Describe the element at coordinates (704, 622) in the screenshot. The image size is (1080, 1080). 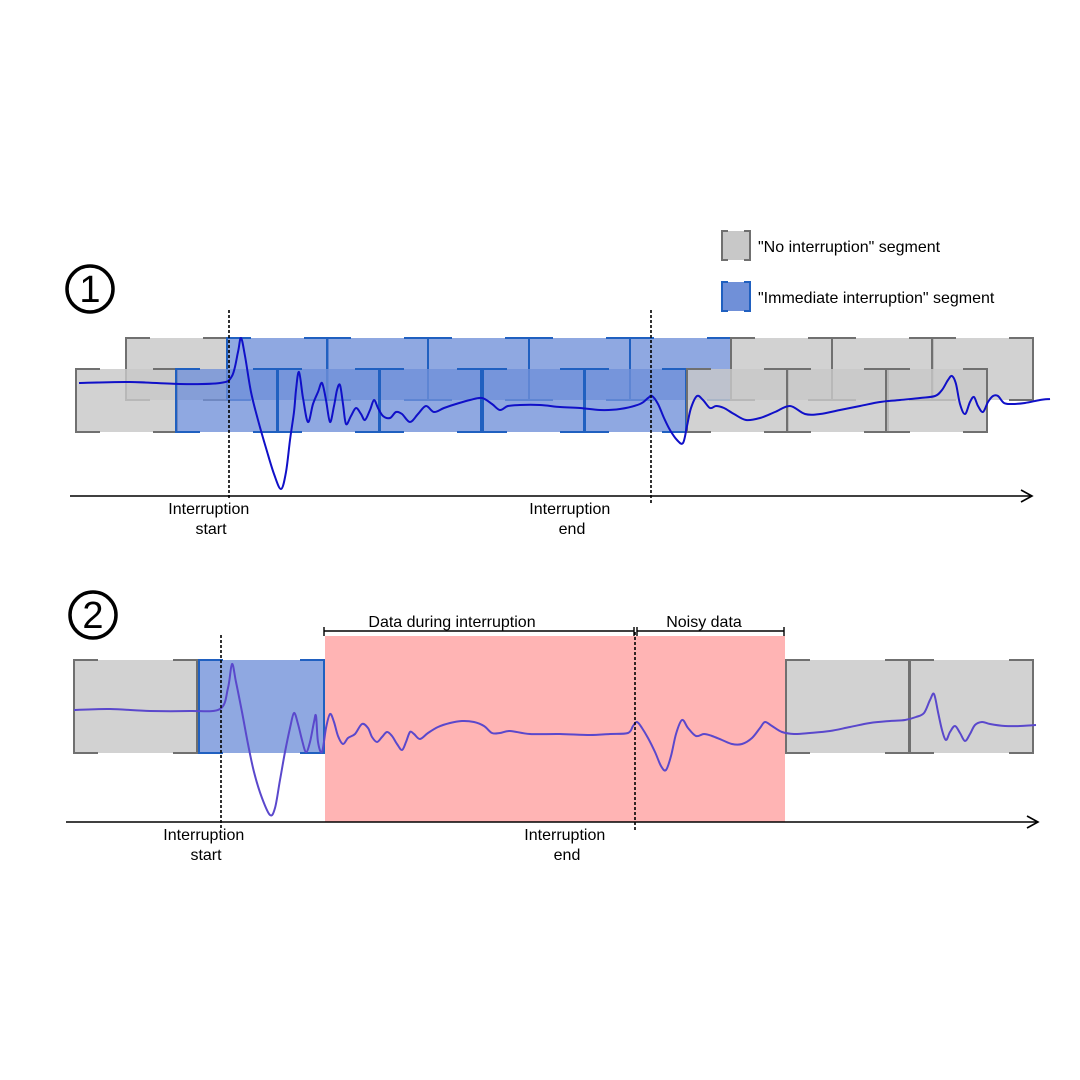
I see `noisy-data-label: Noisy data` at that location.